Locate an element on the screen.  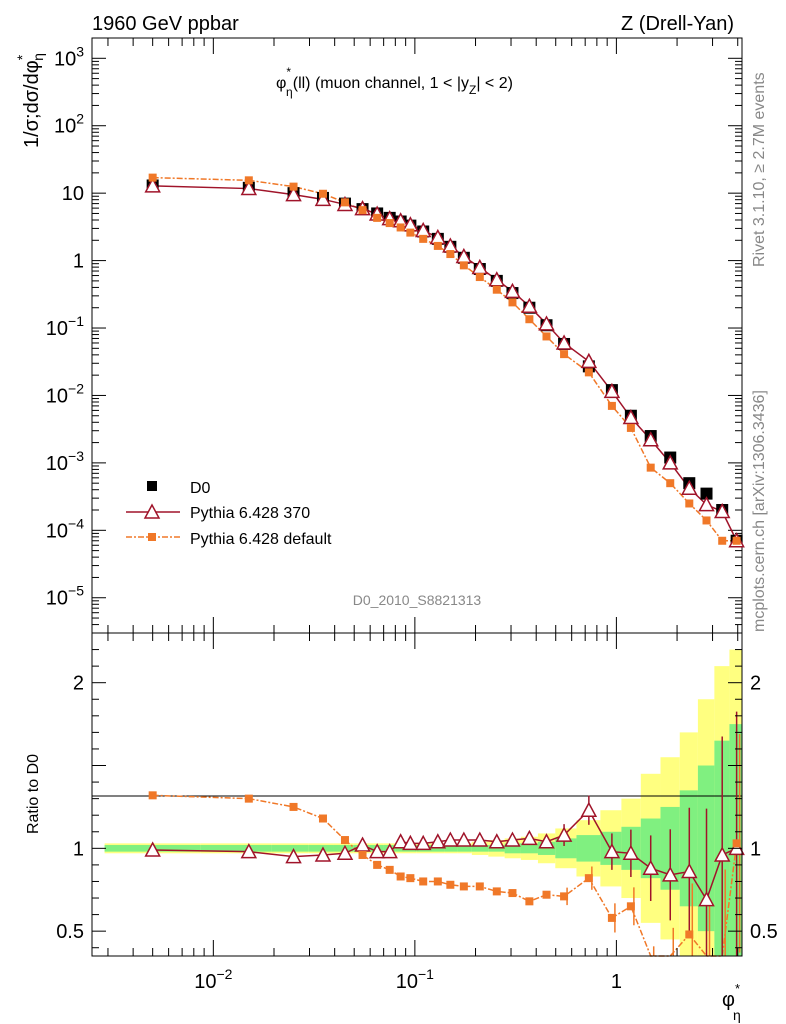
header-left: 1960 GeV ppbar is located at coordinates (165, 24).